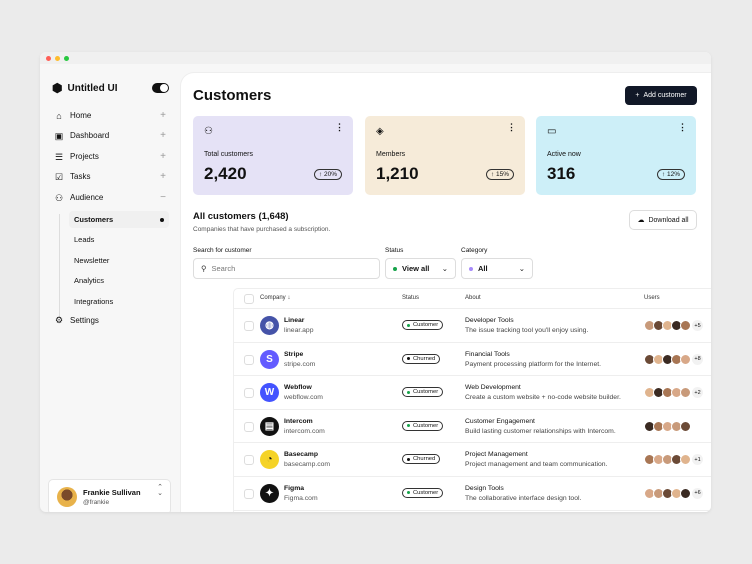 The width and height of the screenshot is (752, 564). What do you see at coordinates (445, 155) in the screenshot?
I see `stat-card-members: ◈ ⋮ Members 1,210 ↑ 15%` at bounding box center [445, 155].